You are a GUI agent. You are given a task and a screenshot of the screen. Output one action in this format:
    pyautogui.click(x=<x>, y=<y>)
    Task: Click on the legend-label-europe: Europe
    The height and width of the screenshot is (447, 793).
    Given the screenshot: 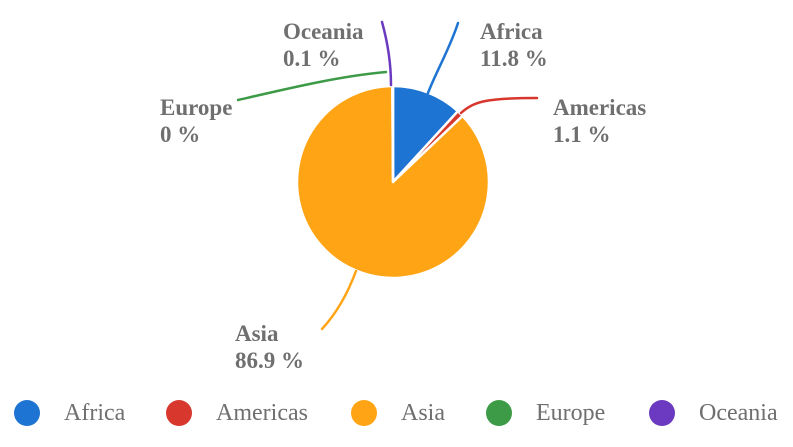 What is the action you would take?
    pyautogui.click(x=571, y=412)
    